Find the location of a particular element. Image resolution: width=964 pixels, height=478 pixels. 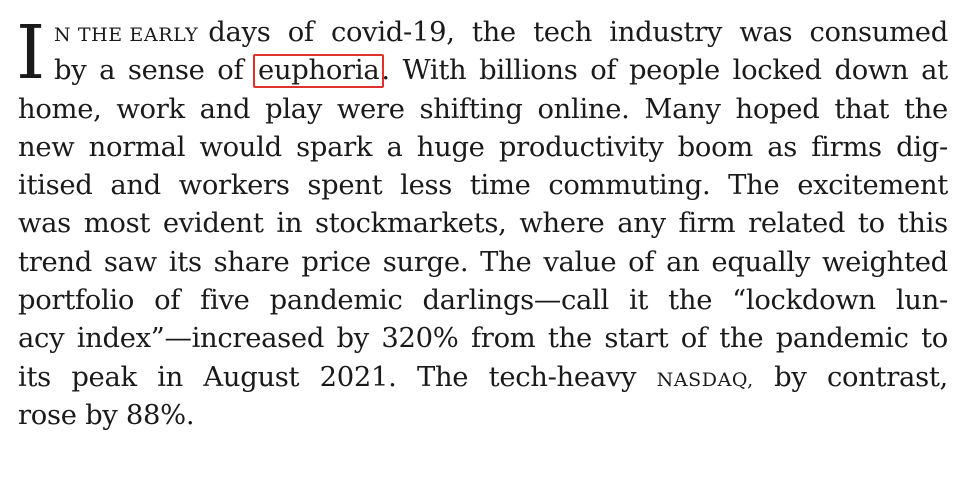

word: evident is located at coordinates (213, 224).